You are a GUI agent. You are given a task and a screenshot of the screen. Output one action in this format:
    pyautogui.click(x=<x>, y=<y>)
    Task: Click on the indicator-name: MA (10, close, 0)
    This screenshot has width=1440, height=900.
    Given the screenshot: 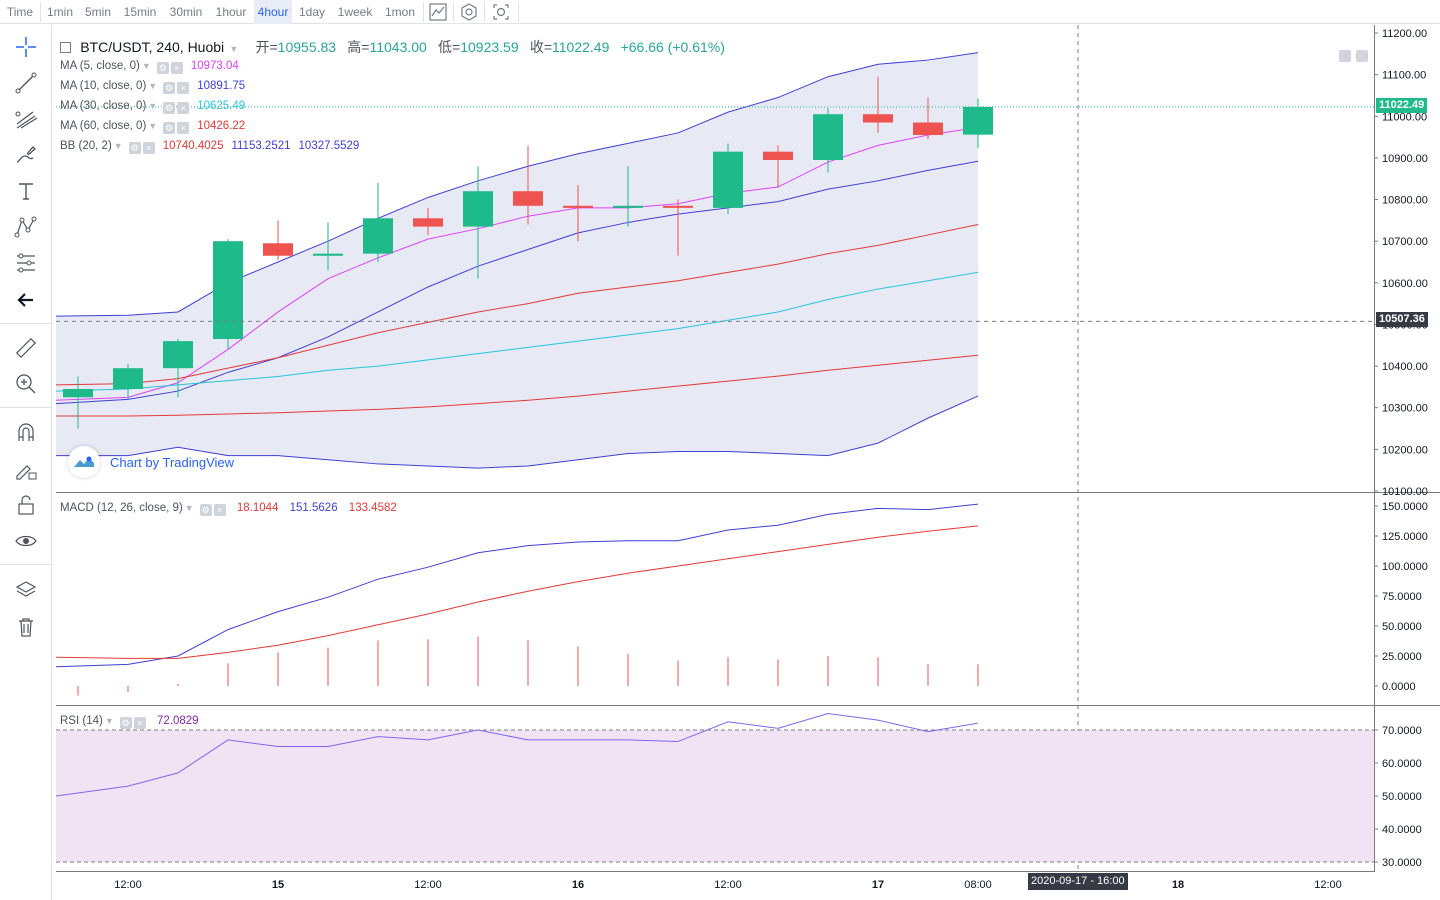 What is the action you would take?
    pyautogui.click(x=103, y=86)
    